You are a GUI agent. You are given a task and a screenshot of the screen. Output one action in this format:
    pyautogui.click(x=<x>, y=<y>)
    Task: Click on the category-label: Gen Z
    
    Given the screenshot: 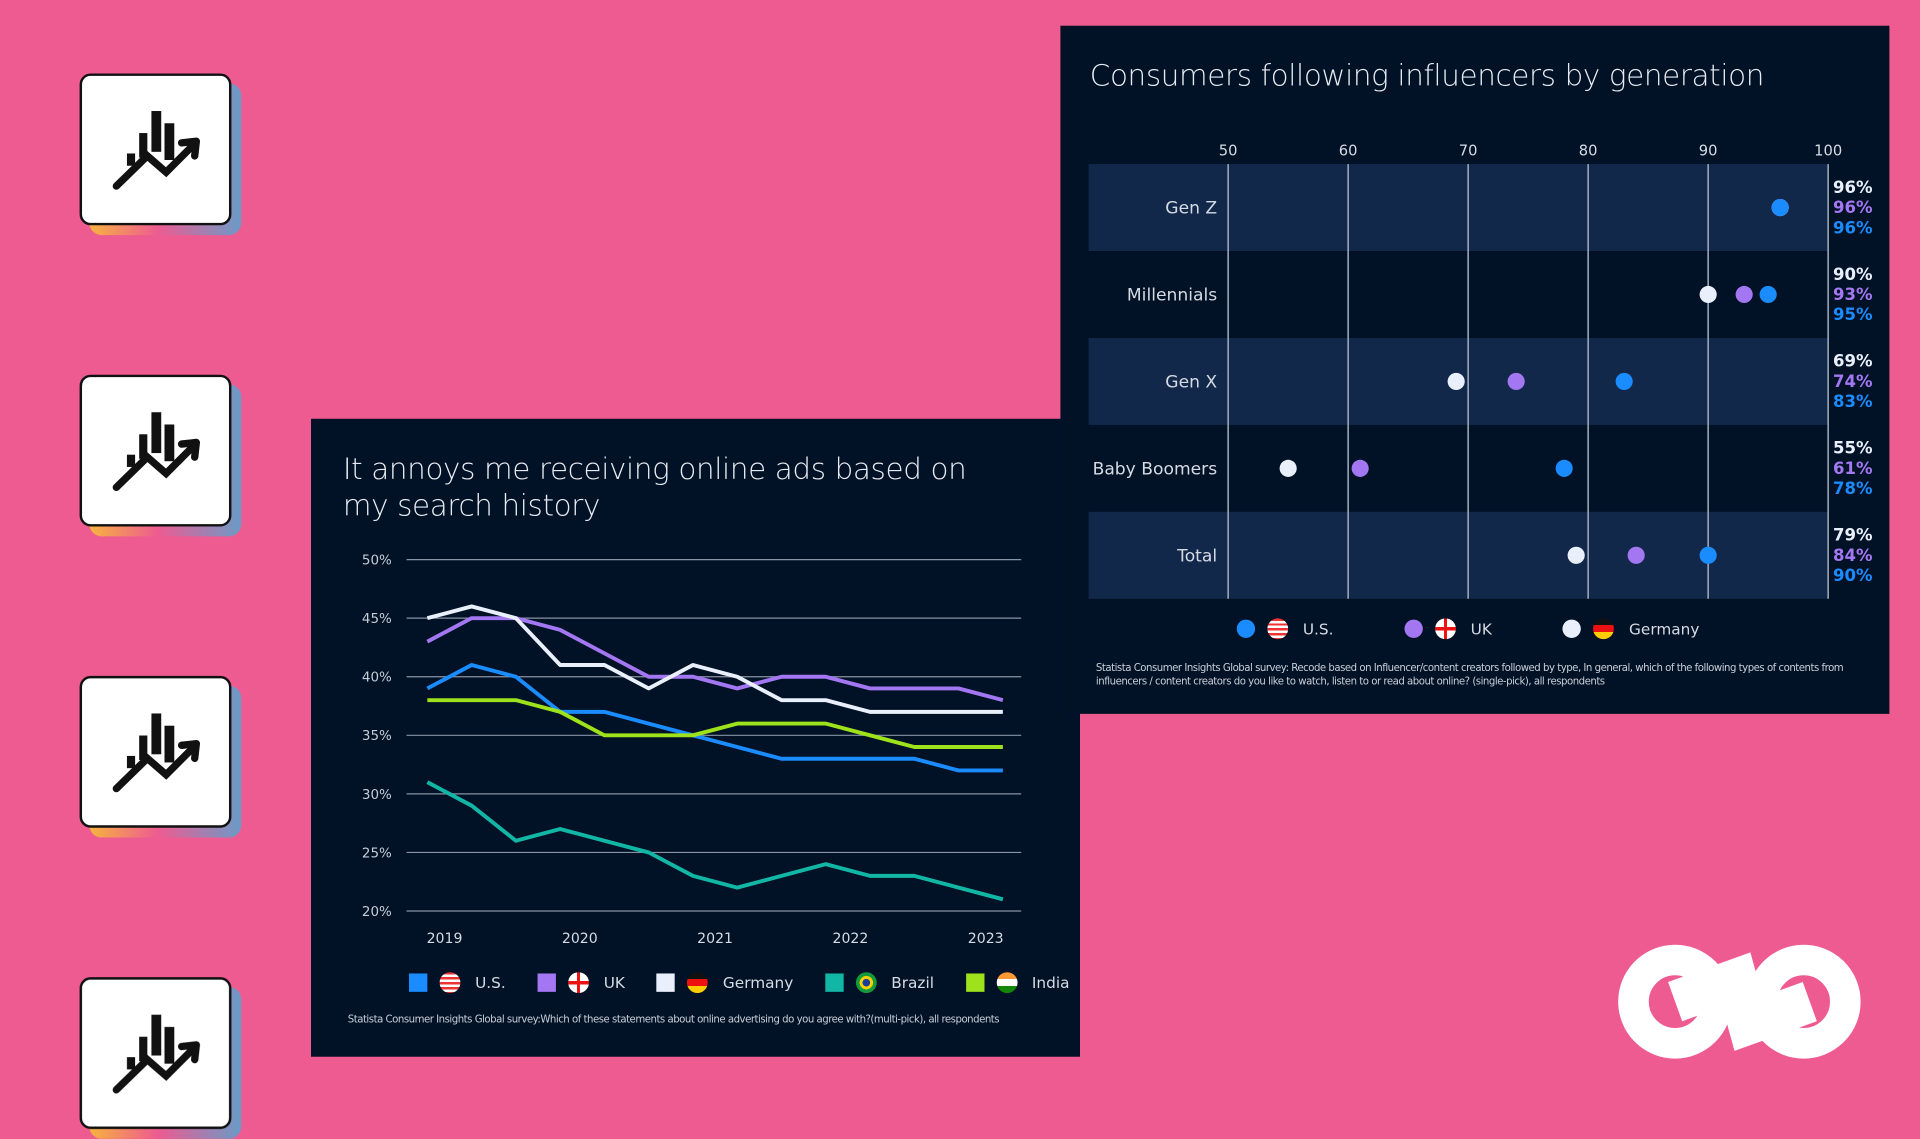 What is the action you would take?
    pyautogui.click(x=1191, y=209)
    